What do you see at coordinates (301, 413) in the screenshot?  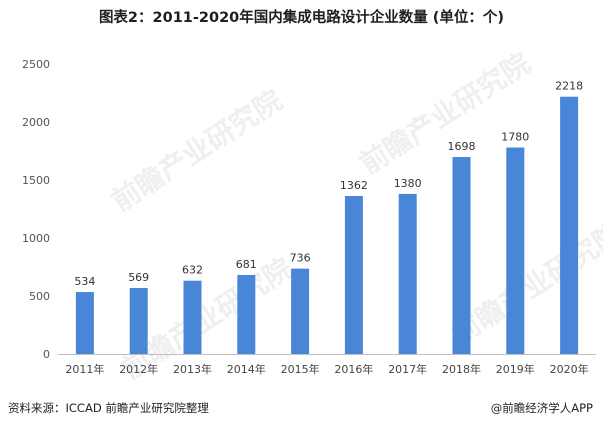 I see `footer: 资料来源：ICCAD 前瞻产业研究院整理 @前瞻经济学人APP` at bounding box center [301, 413].